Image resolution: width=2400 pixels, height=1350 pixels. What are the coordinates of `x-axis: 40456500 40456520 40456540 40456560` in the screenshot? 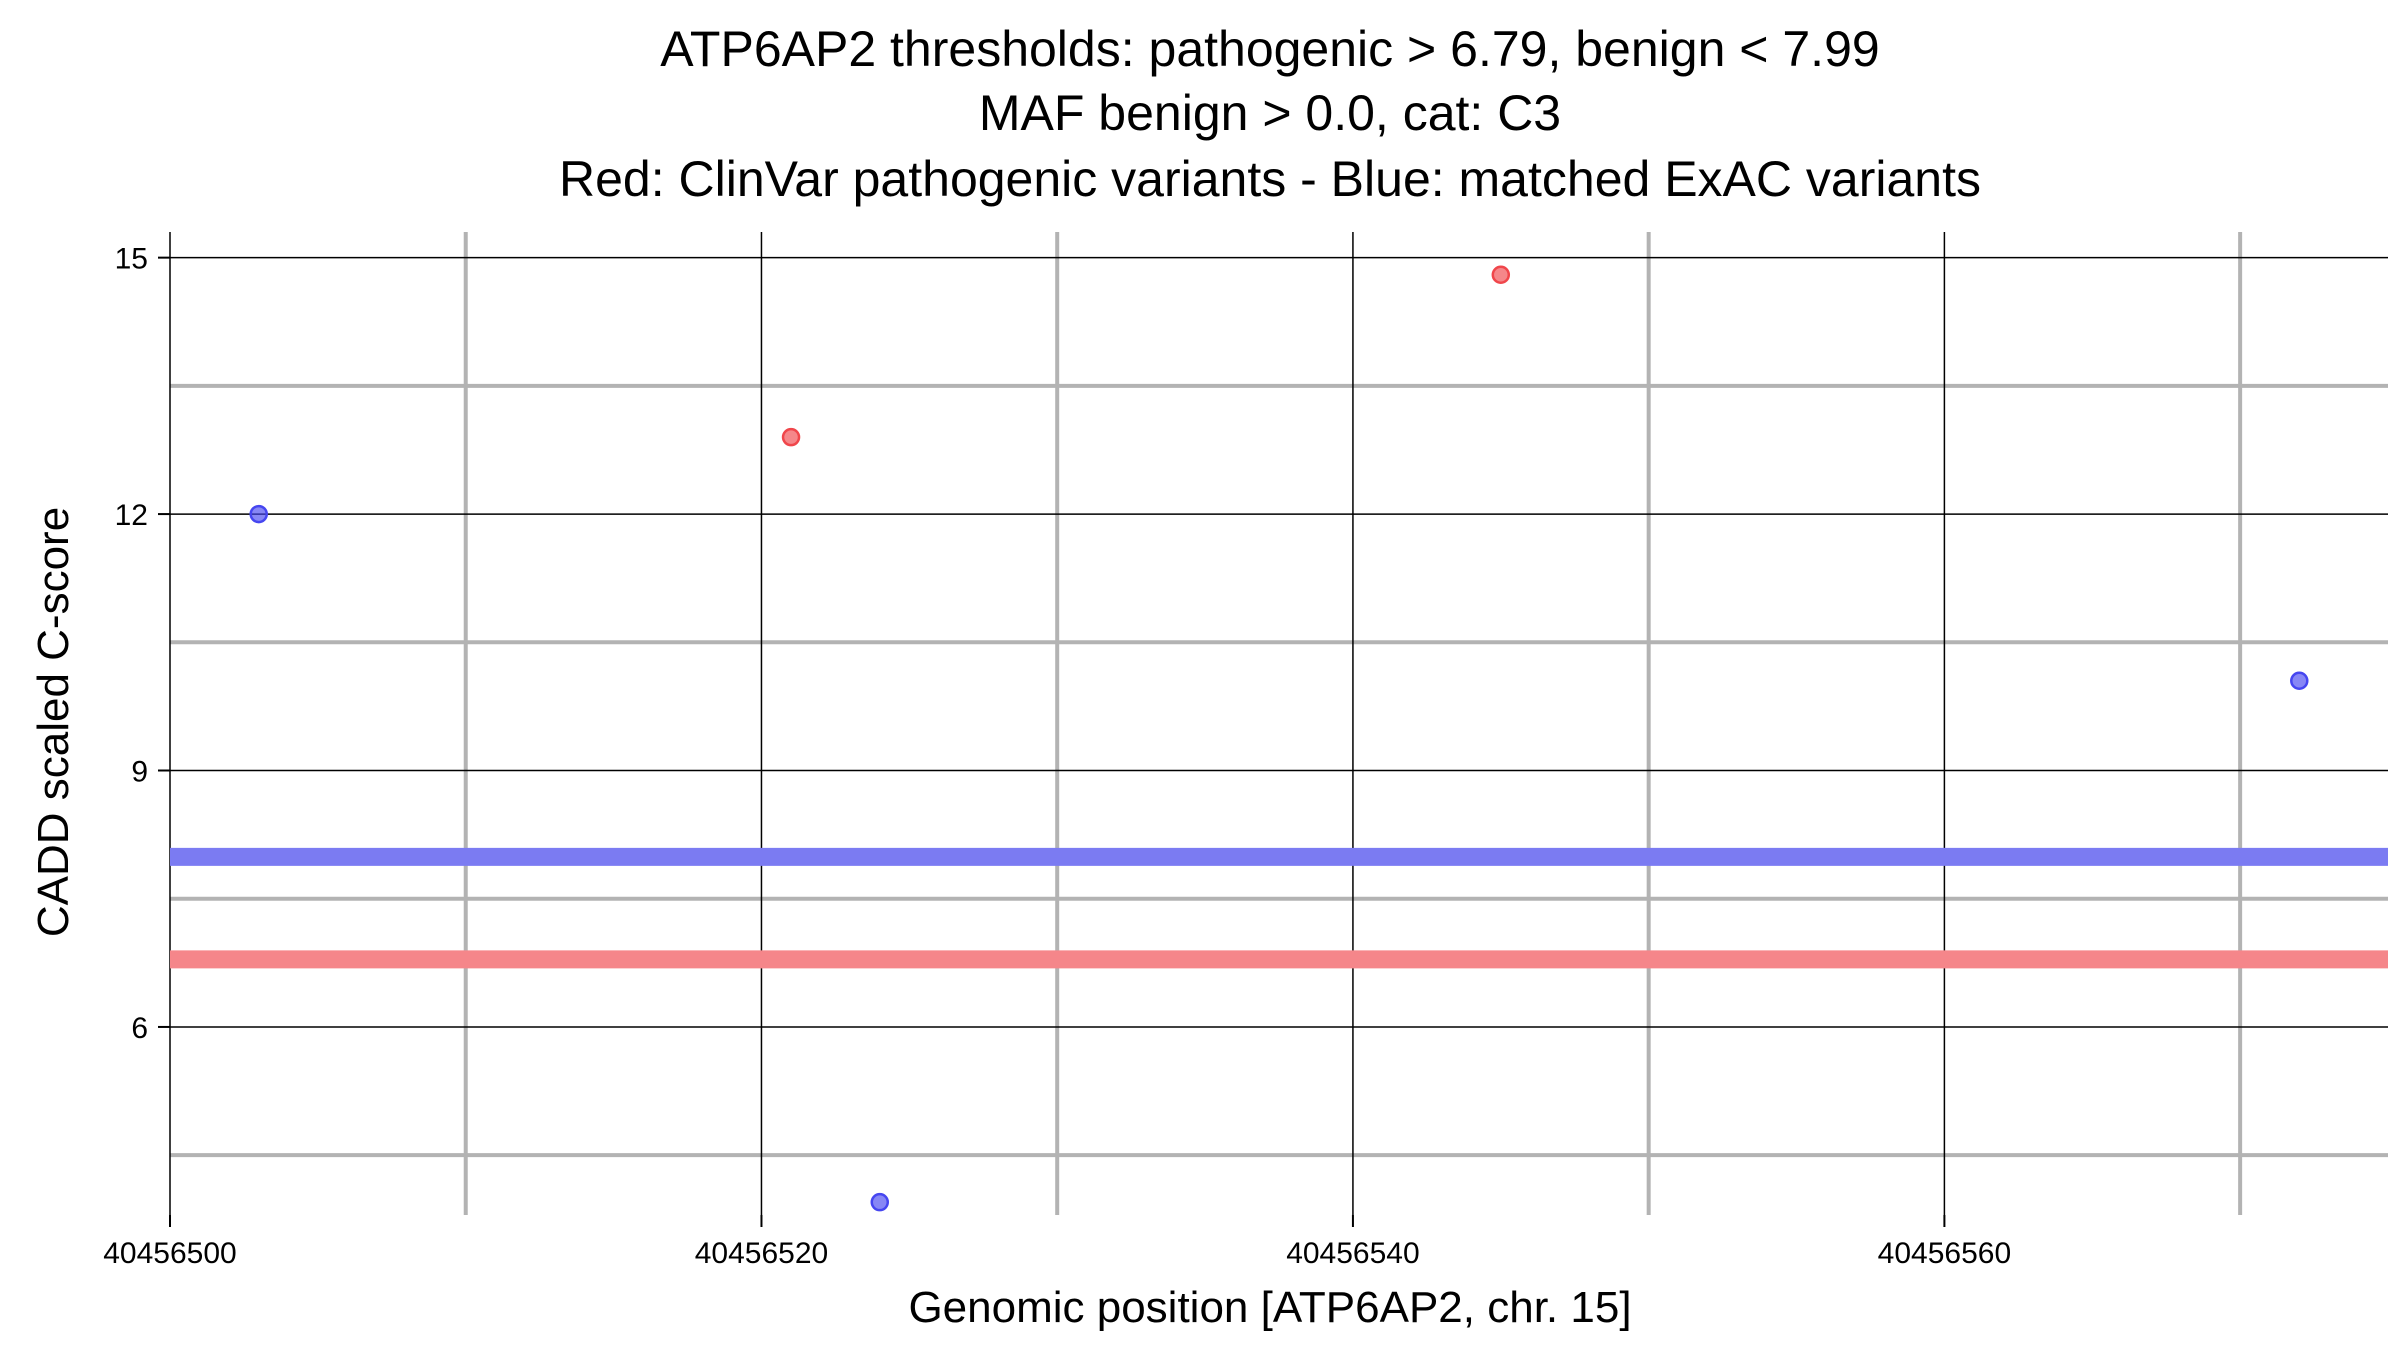 It's located at (1057, 1242).